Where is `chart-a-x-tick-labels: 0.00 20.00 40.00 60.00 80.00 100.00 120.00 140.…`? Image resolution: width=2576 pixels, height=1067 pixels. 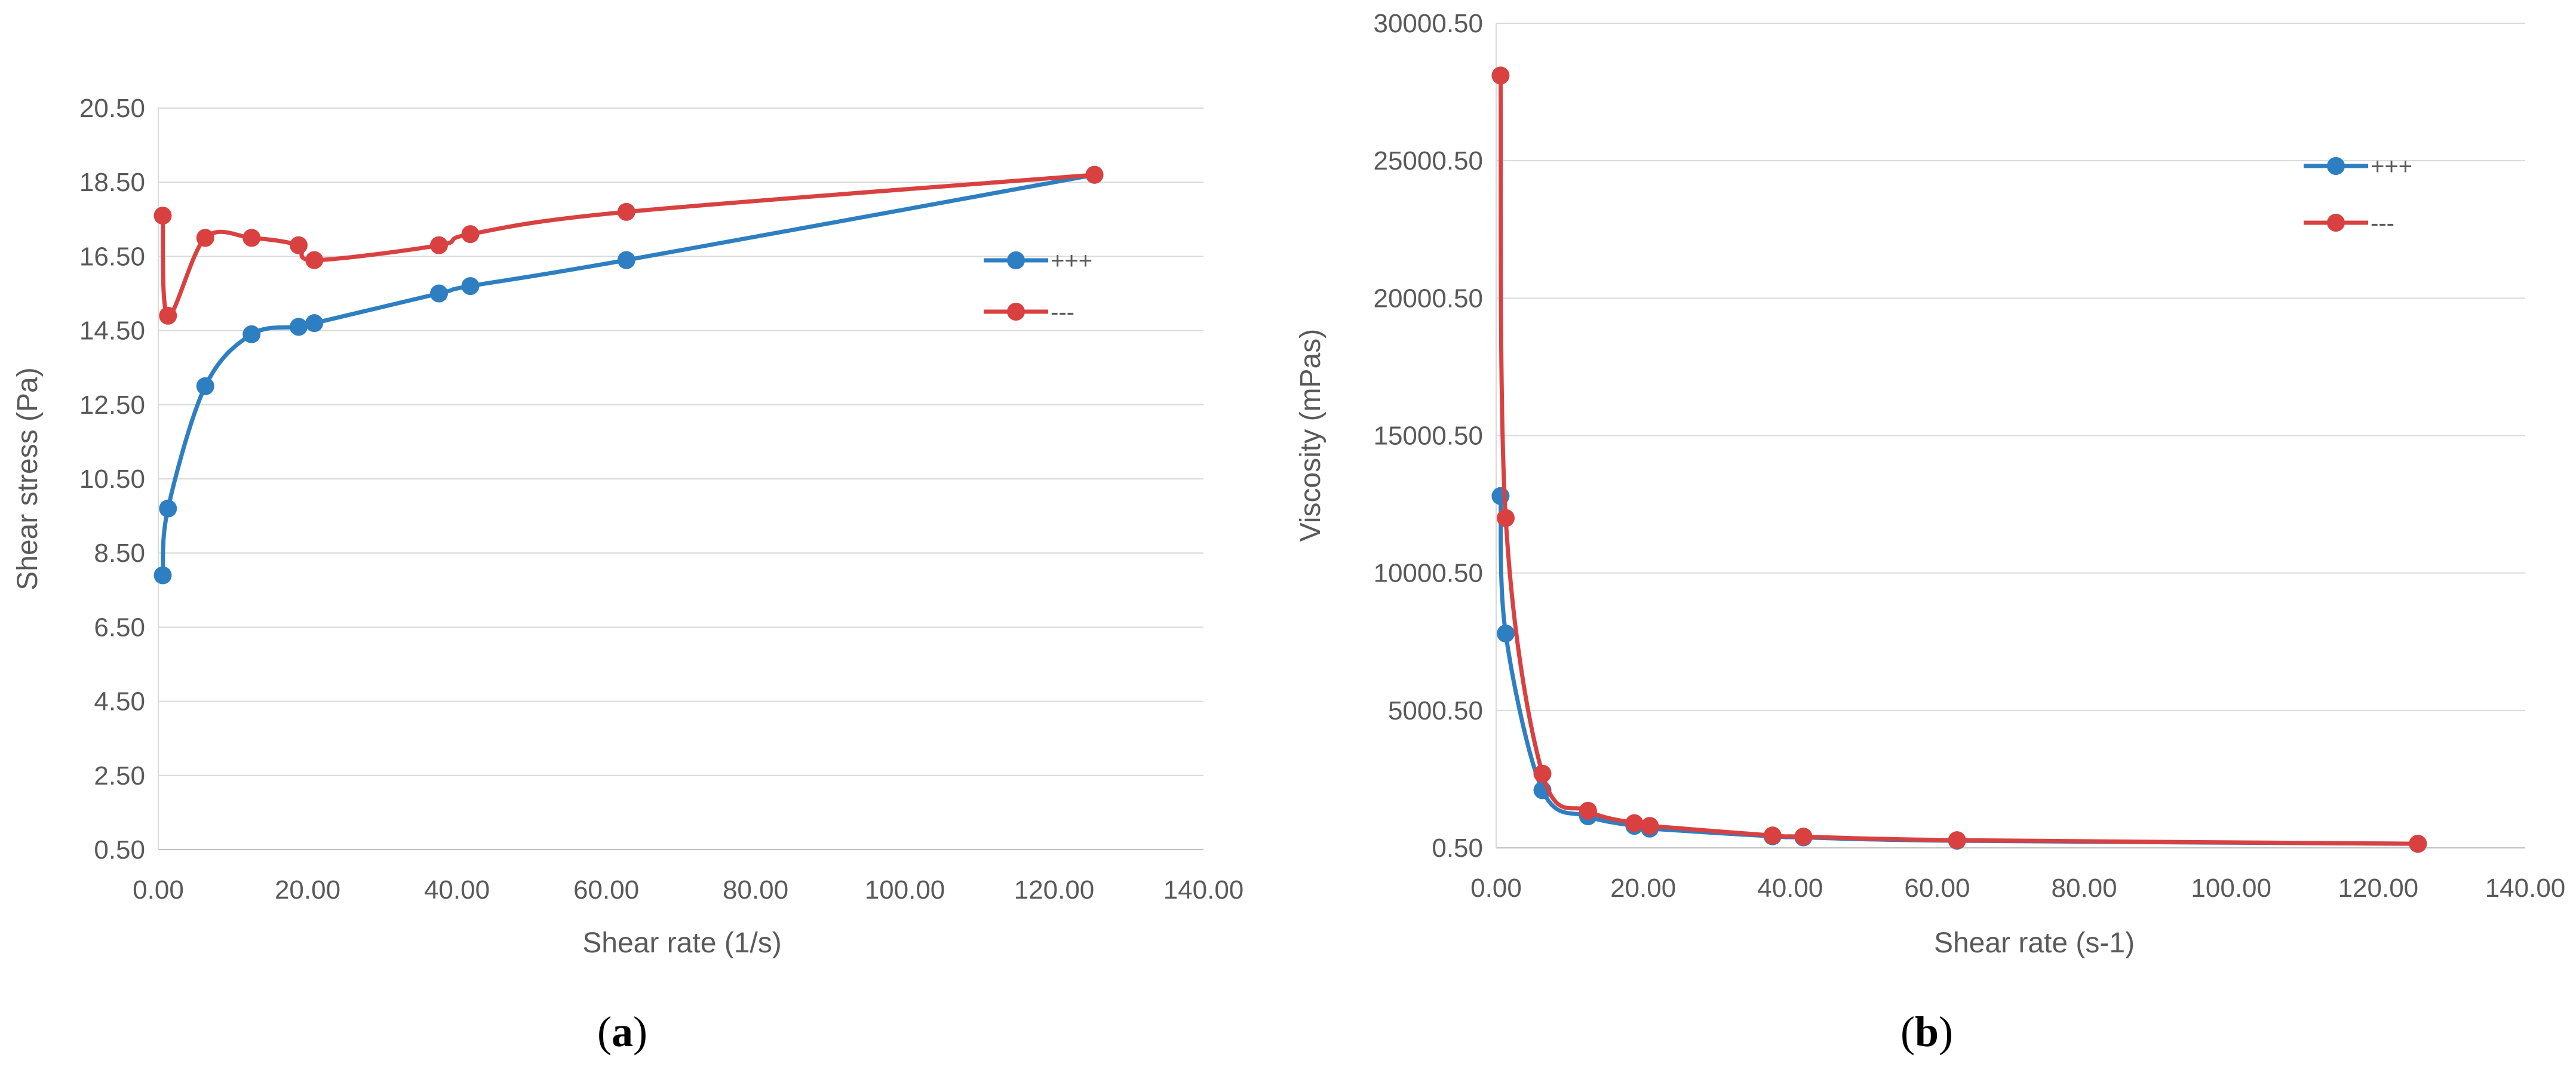
chart-a-x-tick-labels: 0.00 20.00 40.00 60.00 80.00 100.00 120.00 140.… is located at coordinates (688, 890).